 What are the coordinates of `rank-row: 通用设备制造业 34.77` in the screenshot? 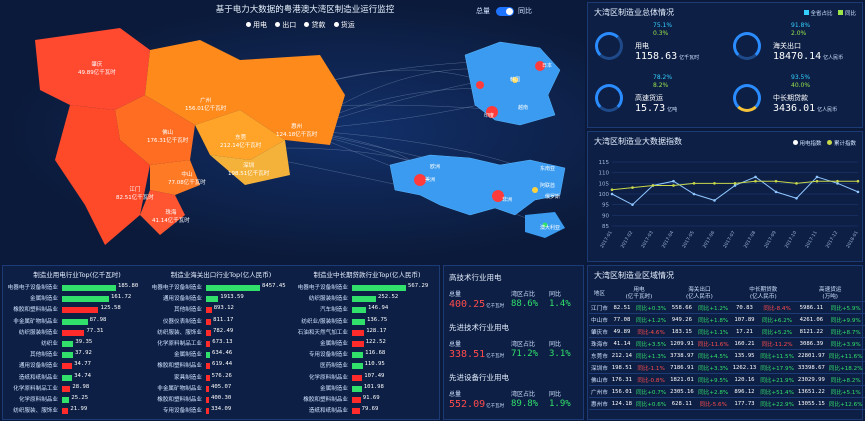 It's located at (77, 366).